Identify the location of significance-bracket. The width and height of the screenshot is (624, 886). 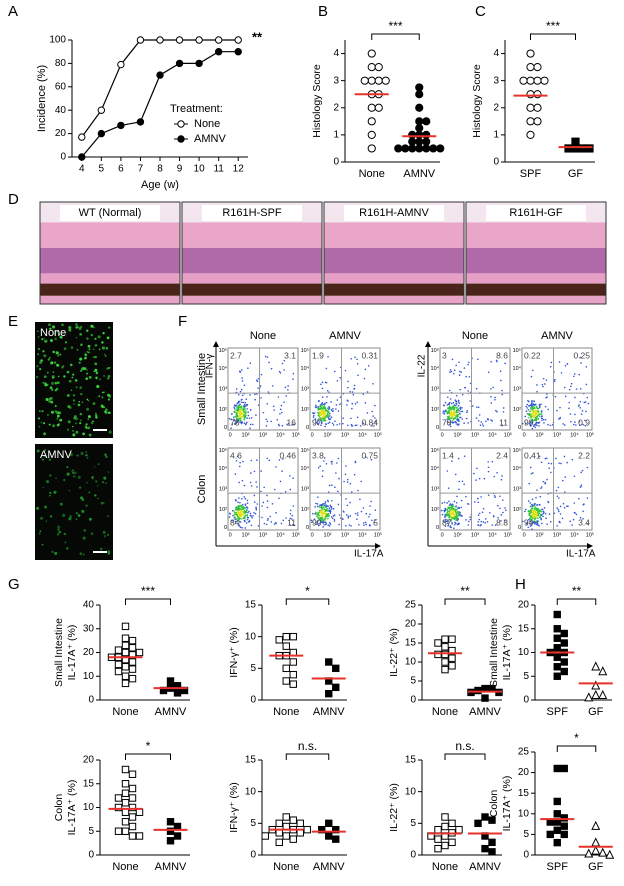
(148, 756).